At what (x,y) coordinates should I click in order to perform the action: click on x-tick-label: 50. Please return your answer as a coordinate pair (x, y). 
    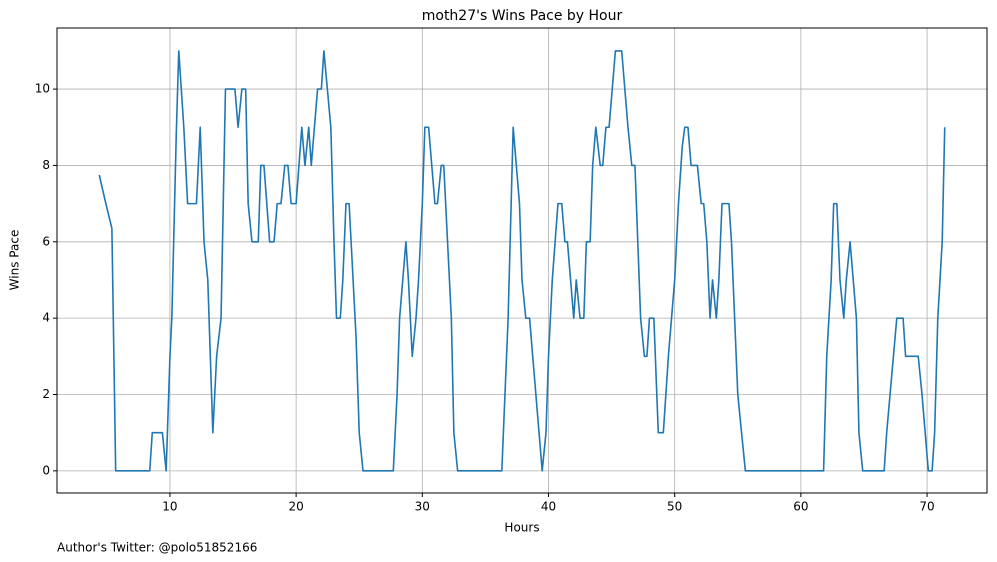
    Looking at the image, I should click on (674, 507).